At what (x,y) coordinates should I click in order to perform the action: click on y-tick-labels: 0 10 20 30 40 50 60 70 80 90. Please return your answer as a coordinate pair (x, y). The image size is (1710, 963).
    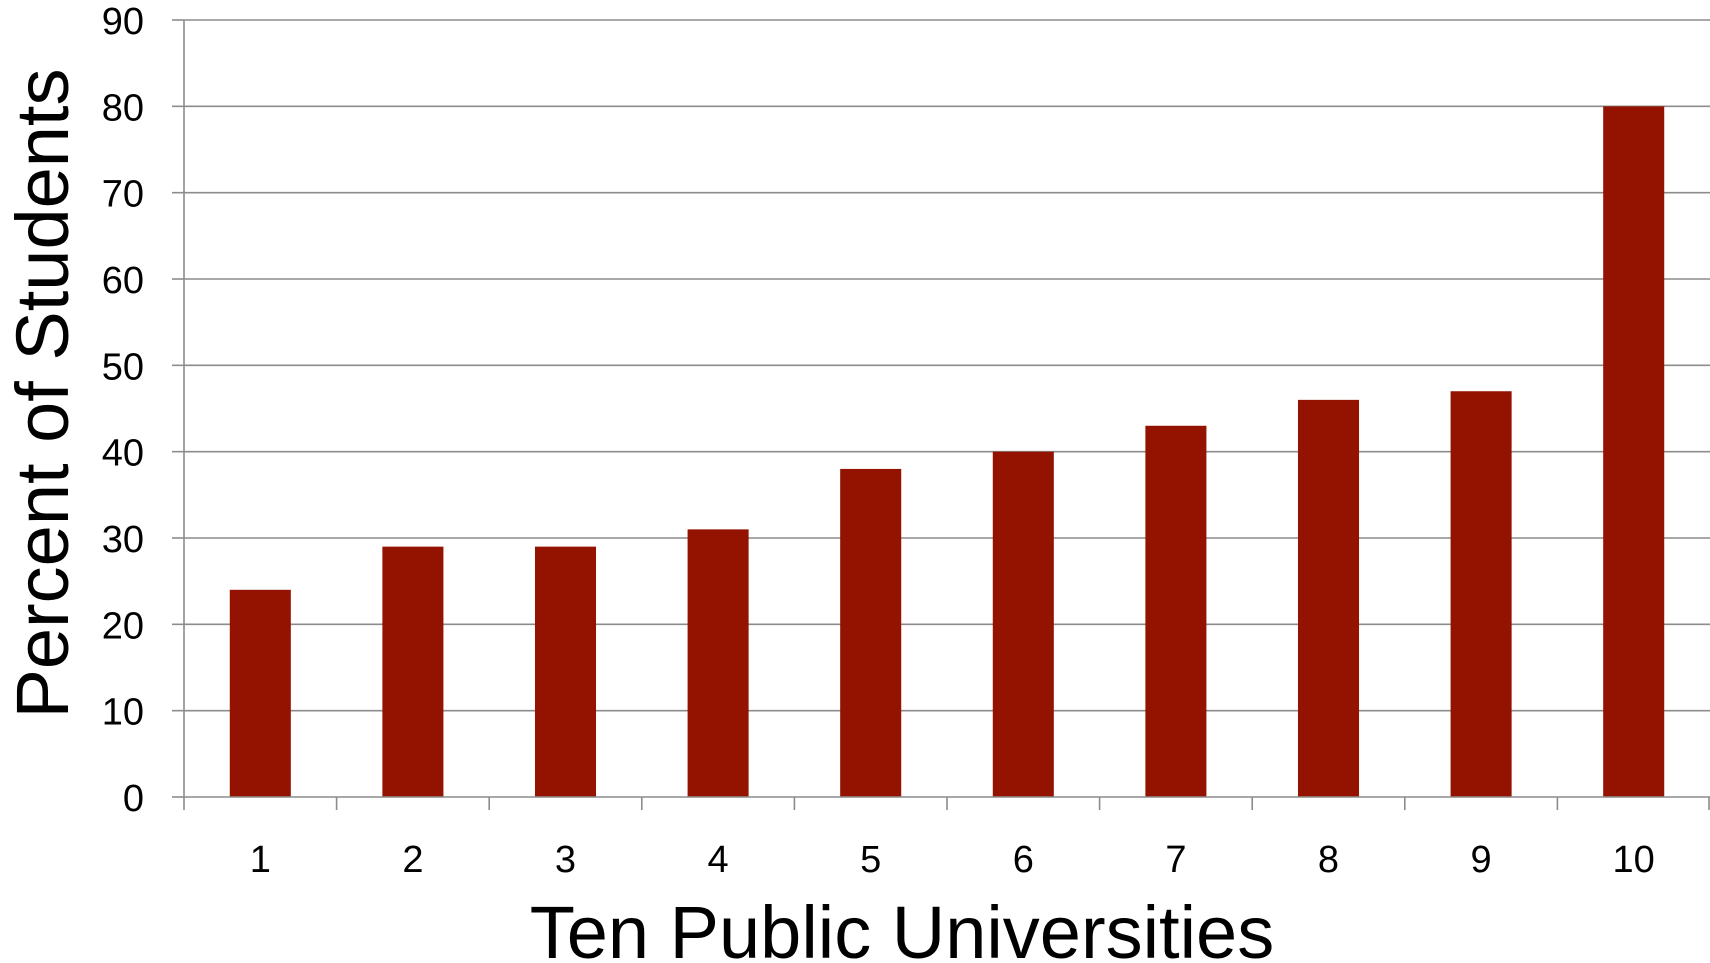
    Looking at the image, I should click on (123, 410).